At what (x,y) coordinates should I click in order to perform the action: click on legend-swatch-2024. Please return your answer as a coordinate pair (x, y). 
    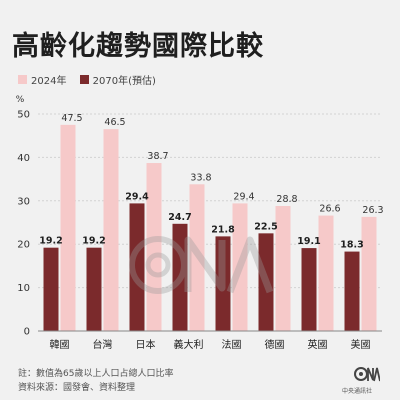
    Looking at the image, I should click on (22, 79).